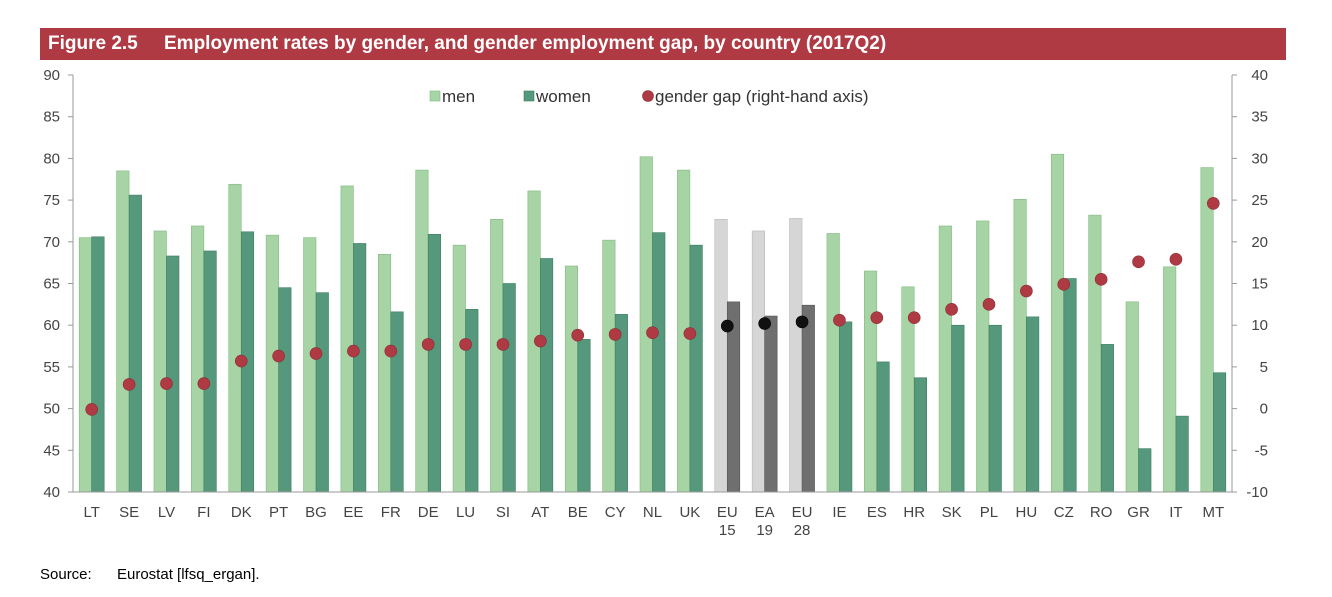  Describe the element at coordinates (316, 353) in the screenshot. I see `gap-point-bg` at that location.